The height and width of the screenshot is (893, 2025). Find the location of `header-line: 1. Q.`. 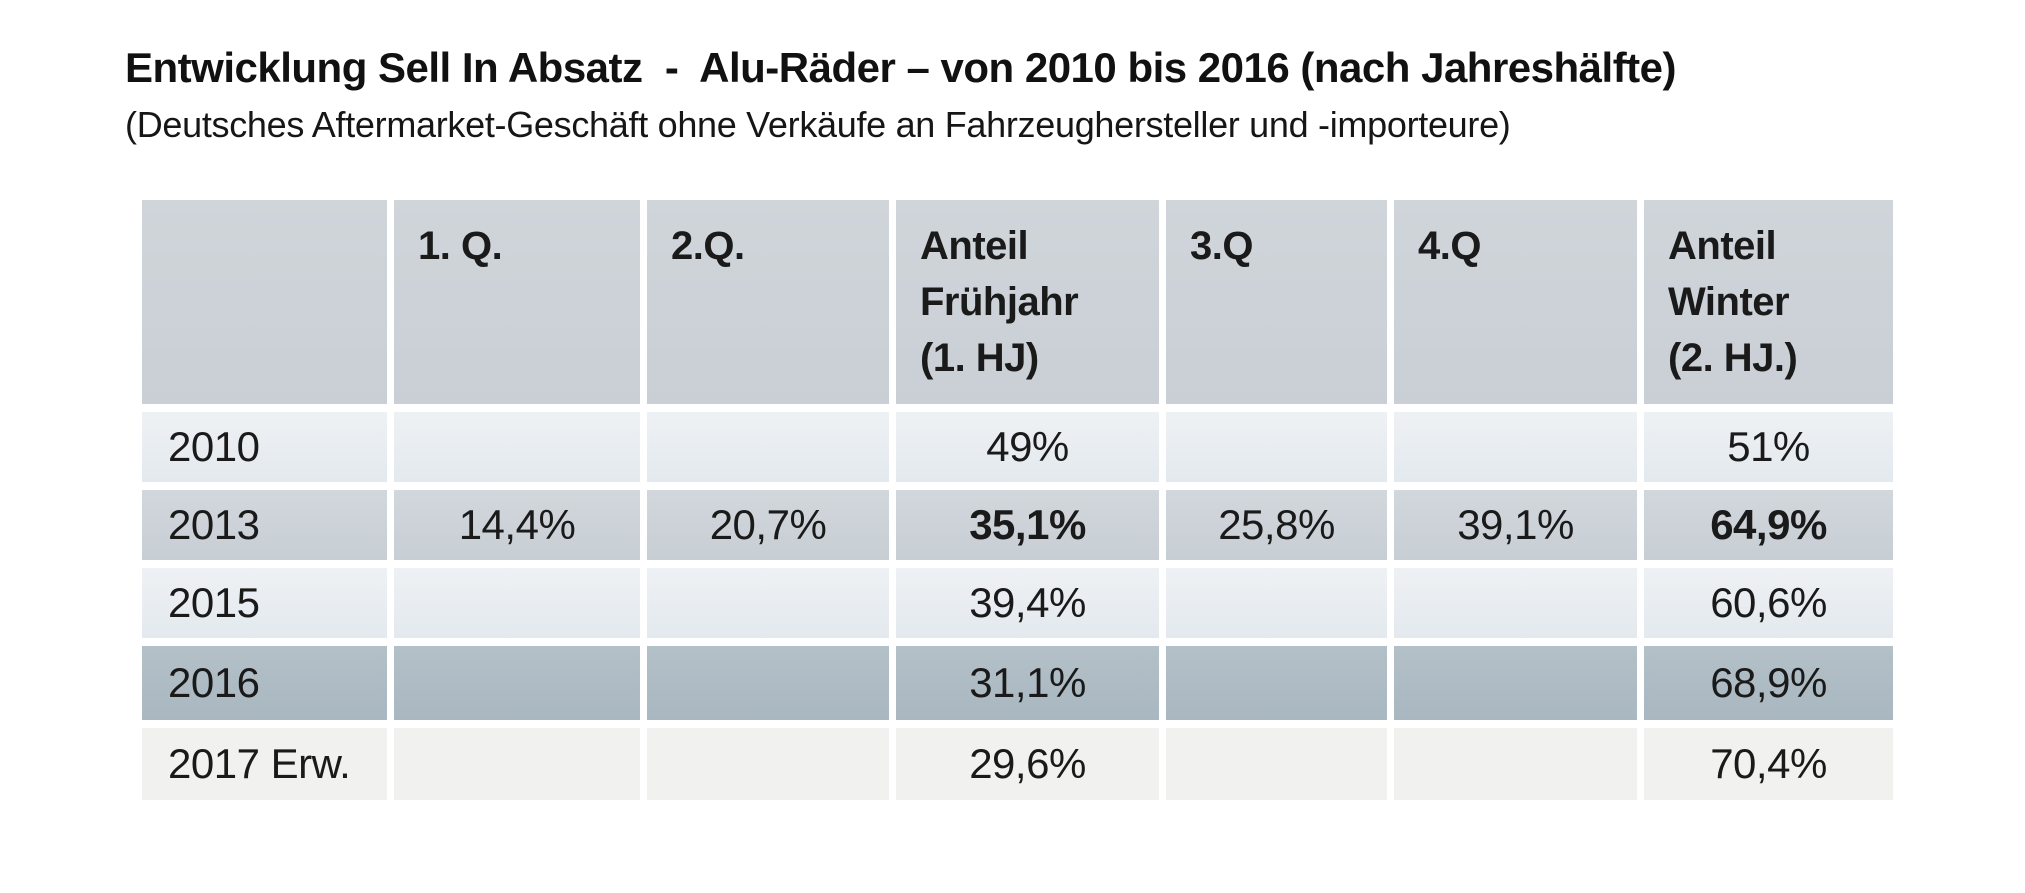

header-line: 1. Q. is located at coordinates (460, 246).